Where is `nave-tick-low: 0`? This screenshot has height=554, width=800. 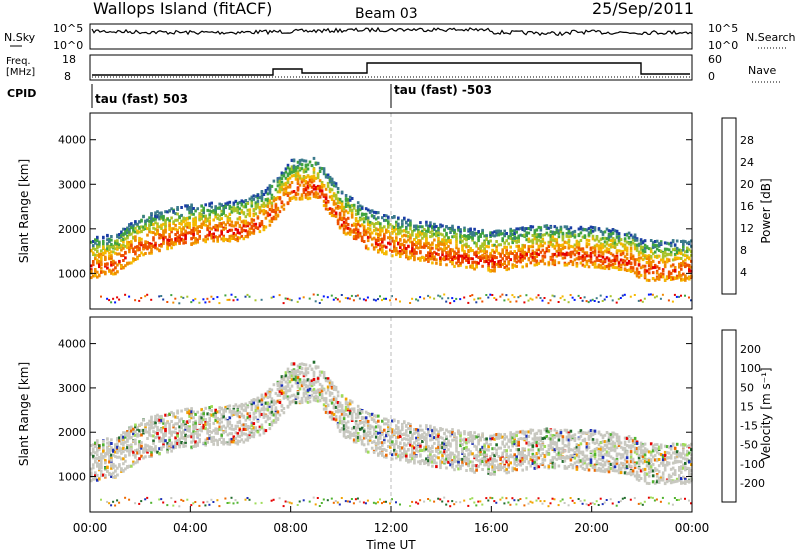 nave-tick-low: 0 is located at coordinates (711, 76).